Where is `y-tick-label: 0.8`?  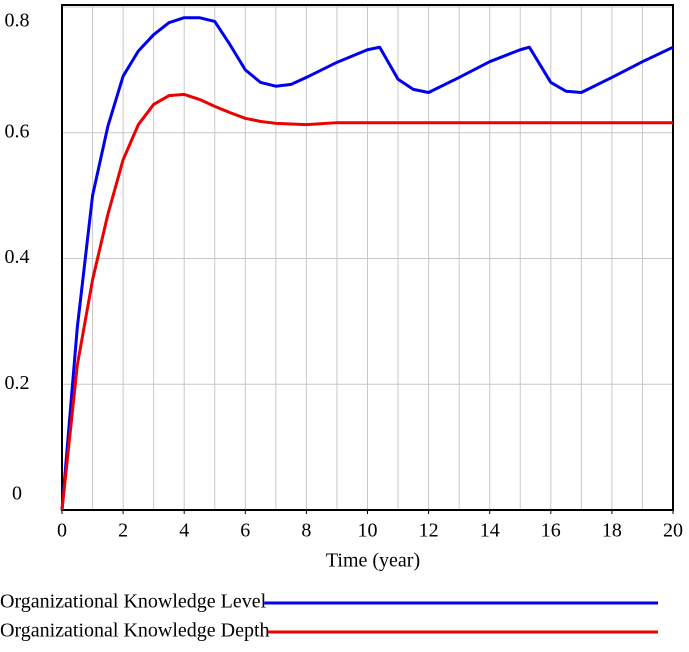
y-tick-label: 0.8 is located at coordinates (17, 21).